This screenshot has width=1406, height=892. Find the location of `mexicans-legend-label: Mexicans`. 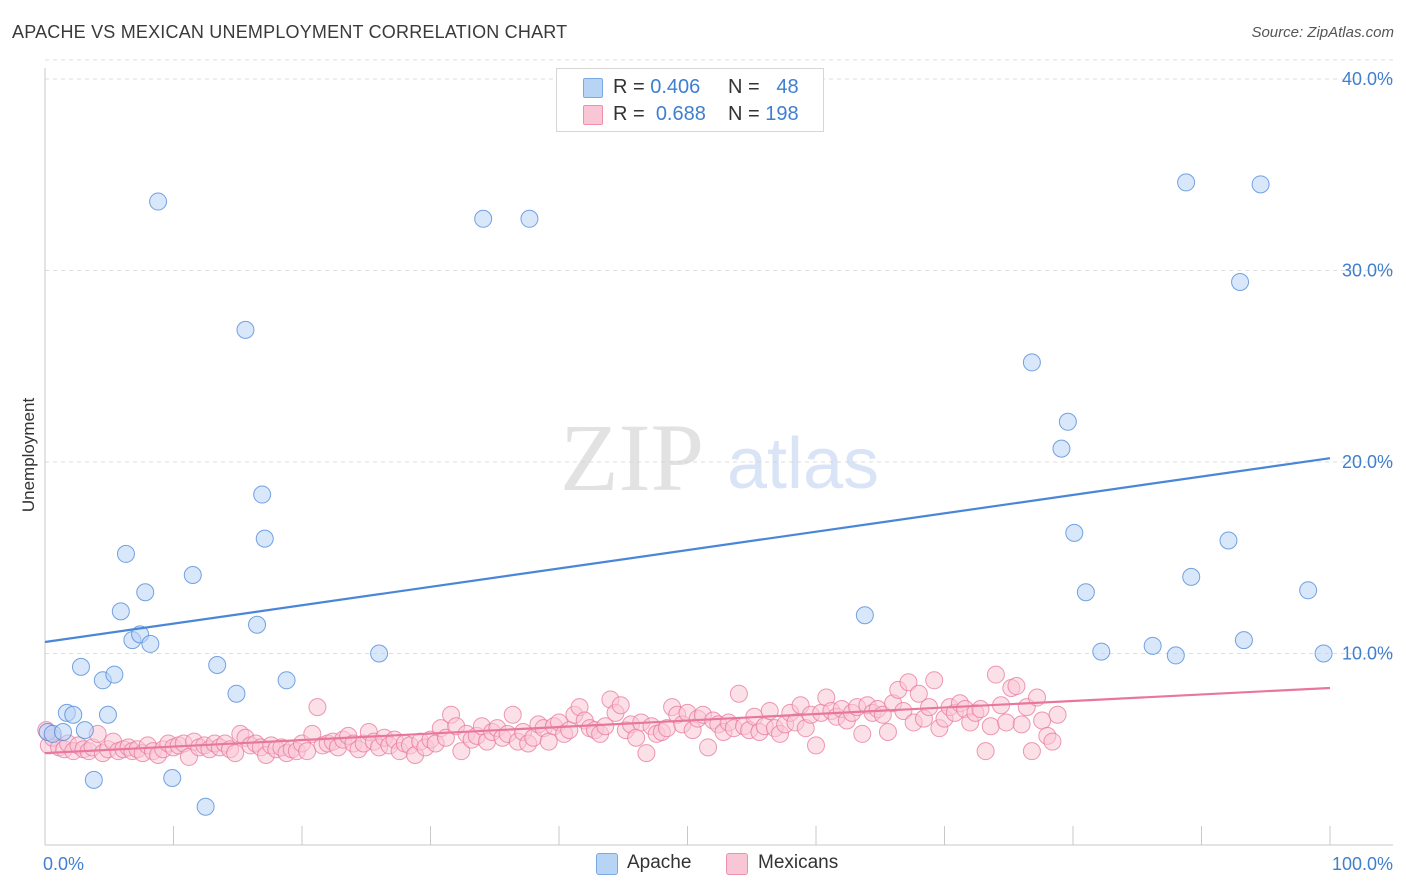

mexicans-legend-label: Mexicans is located at coordinates (798, 862).